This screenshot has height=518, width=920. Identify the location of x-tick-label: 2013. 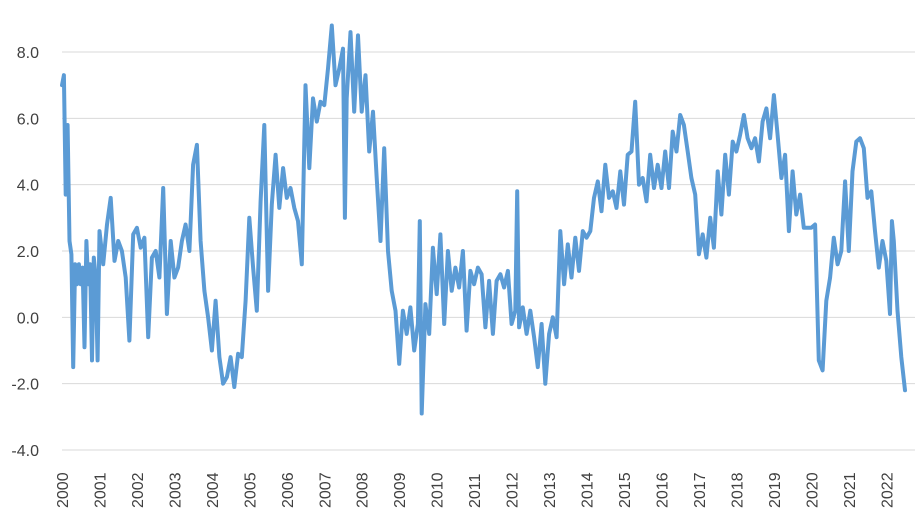
(550, 490).